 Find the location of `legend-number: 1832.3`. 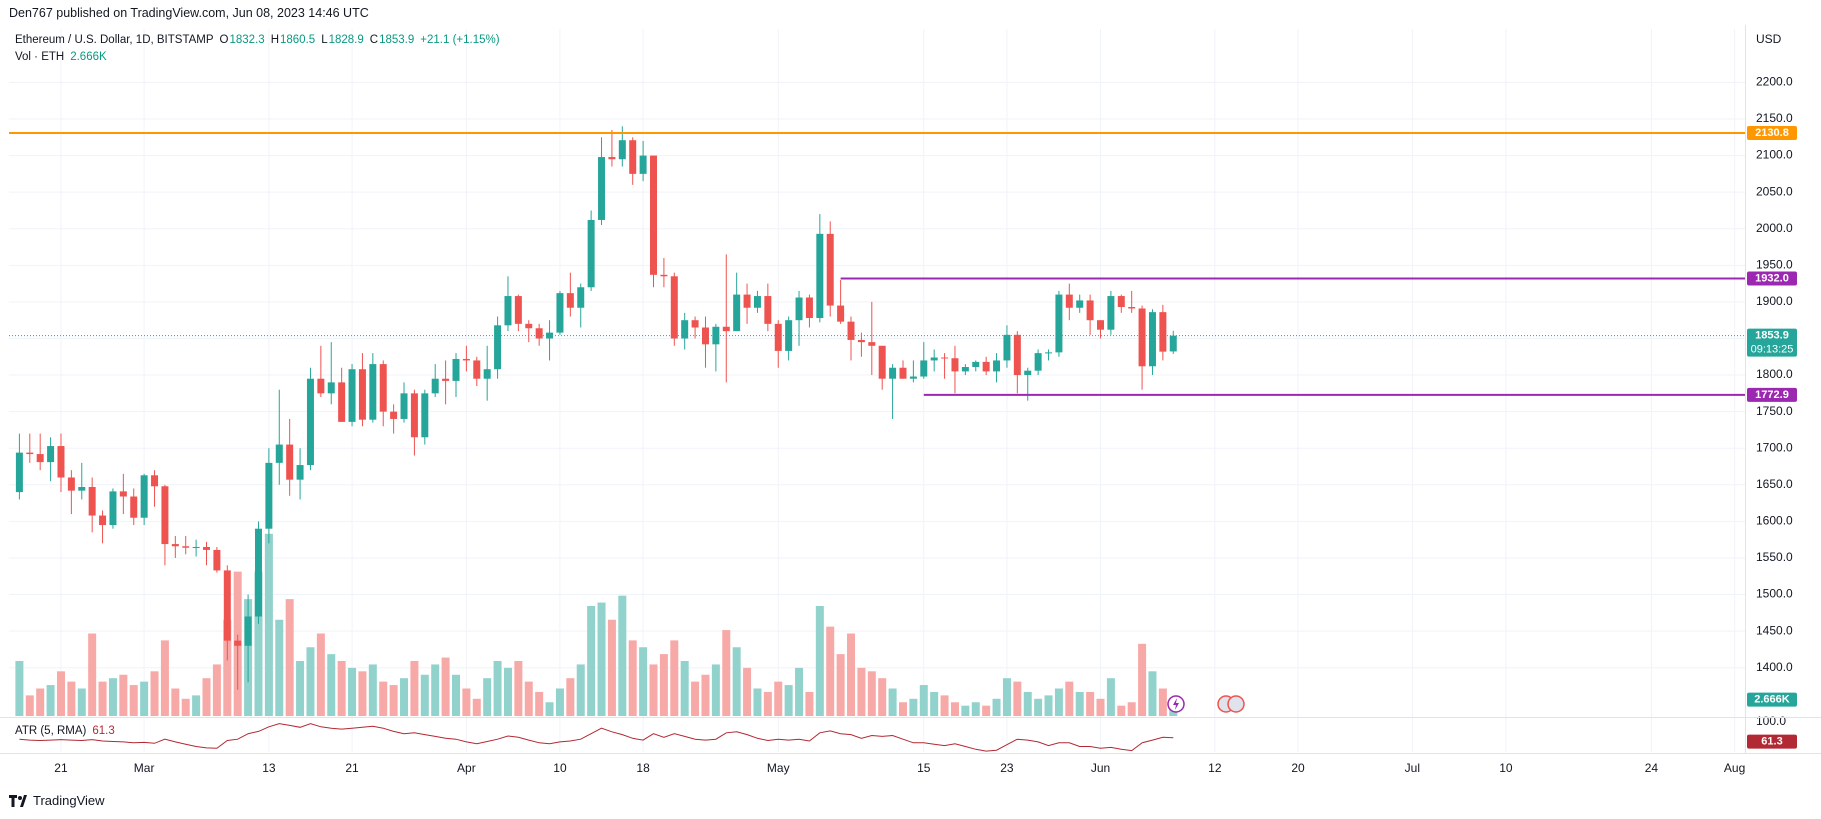

legend-number: 1832.3 is located at coordinates (247, 40).